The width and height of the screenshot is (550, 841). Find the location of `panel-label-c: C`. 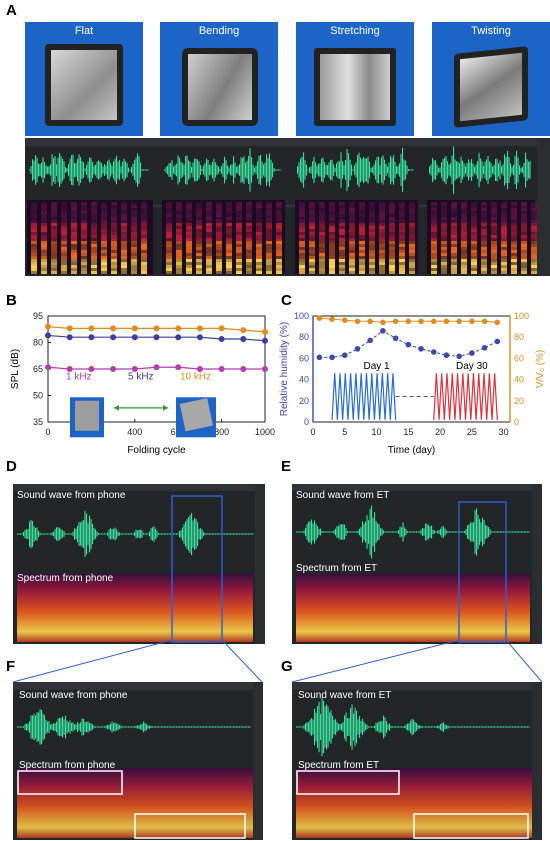

panel-label-c: C is located at coordinates (286, 300).